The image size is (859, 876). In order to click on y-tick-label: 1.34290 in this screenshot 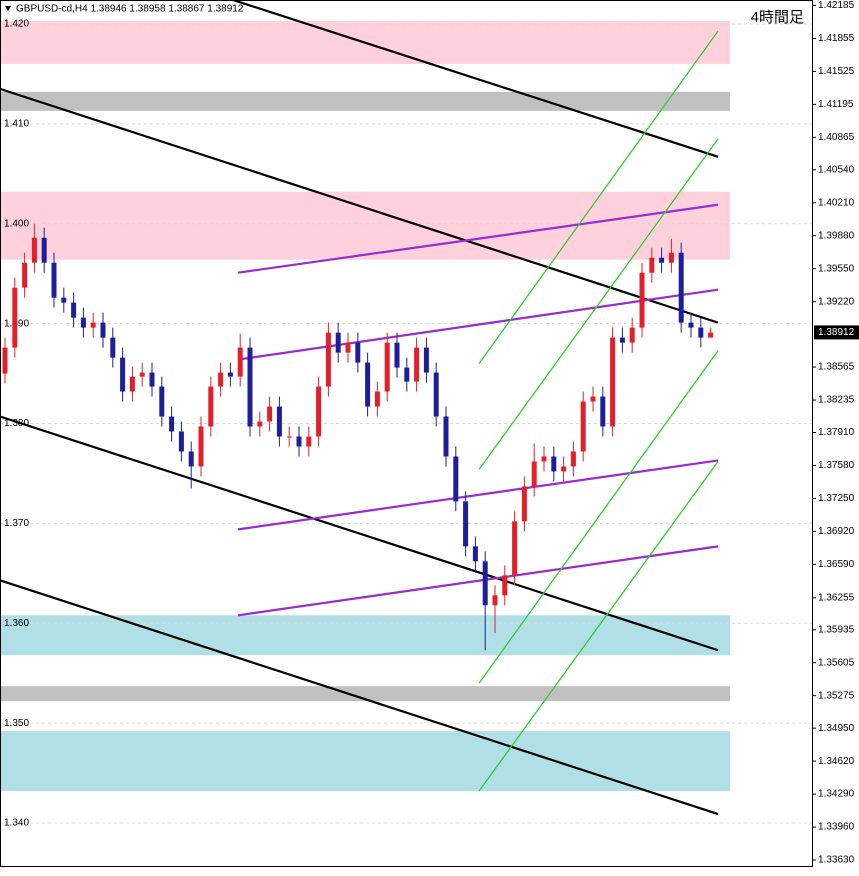, I will do `click(836, 794)`.